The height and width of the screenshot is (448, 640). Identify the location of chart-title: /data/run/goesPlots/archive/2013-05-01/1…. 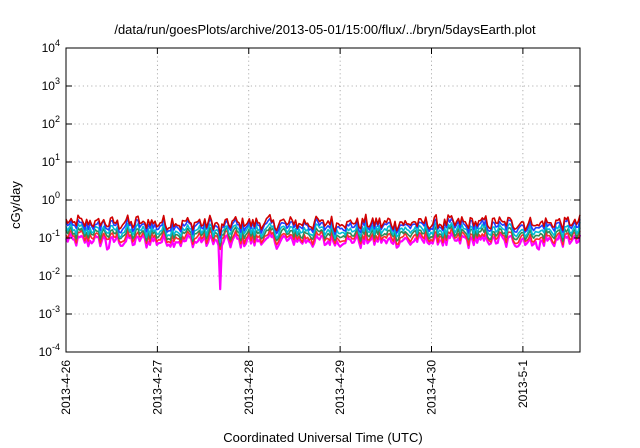
(325, 29).